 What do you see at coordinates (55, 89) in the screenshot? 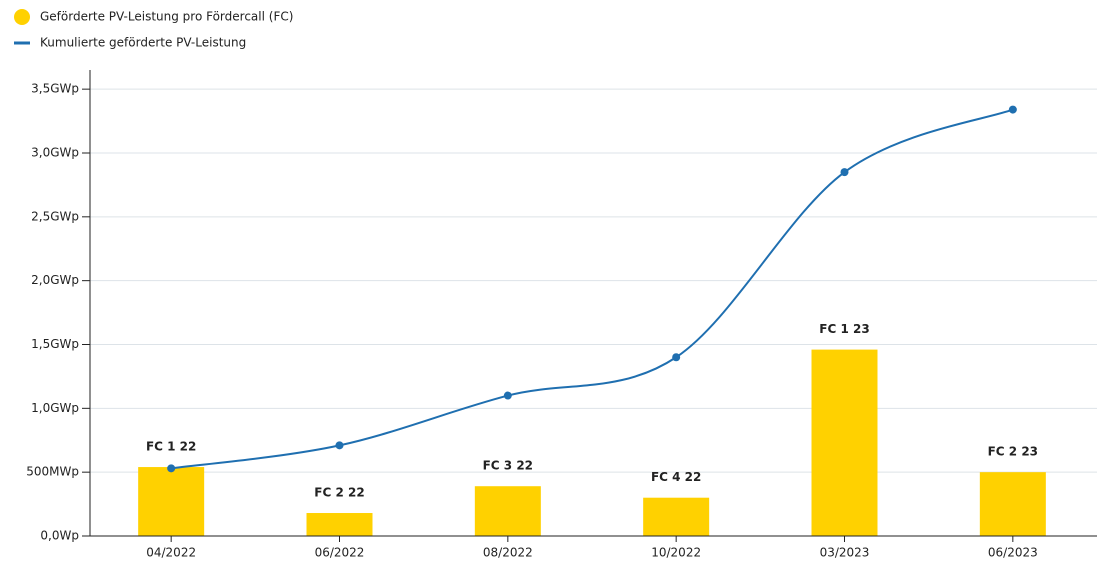
I see `y-tick-label: 3,5GWp` at bounding box center [55, 89].